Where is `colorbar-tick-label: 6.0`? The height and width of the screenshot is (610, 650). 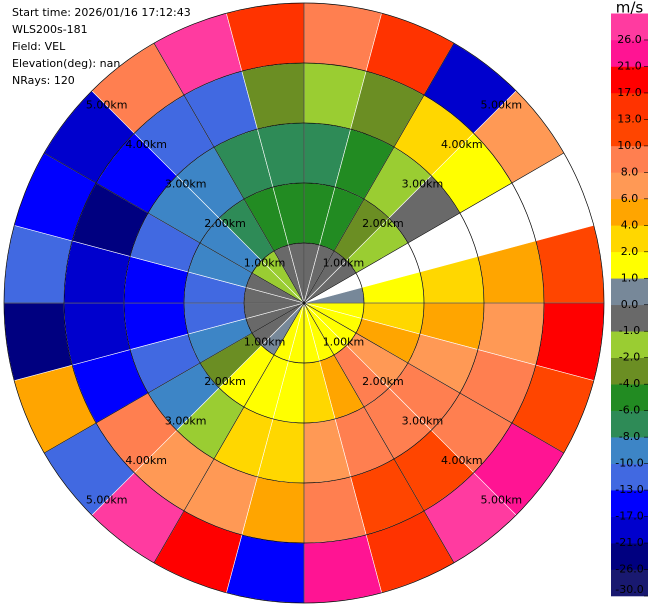 colorbar-tick-label: 6.0 is located at coordinates (630, 198).